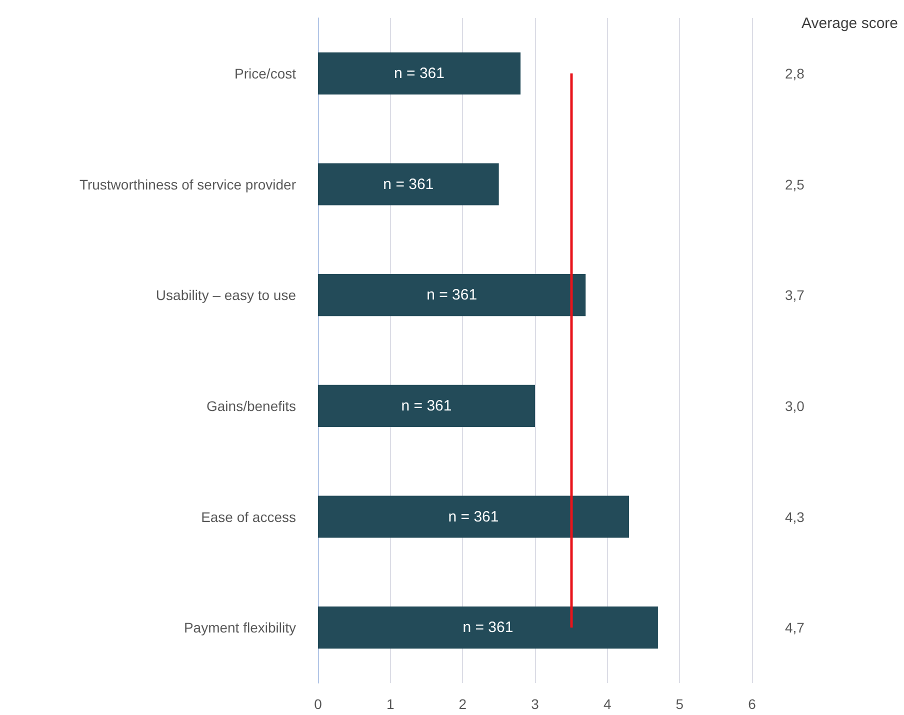 This screenshot has width=904, height=715. I want to click on data-label: 2,5, so click(795, 184).